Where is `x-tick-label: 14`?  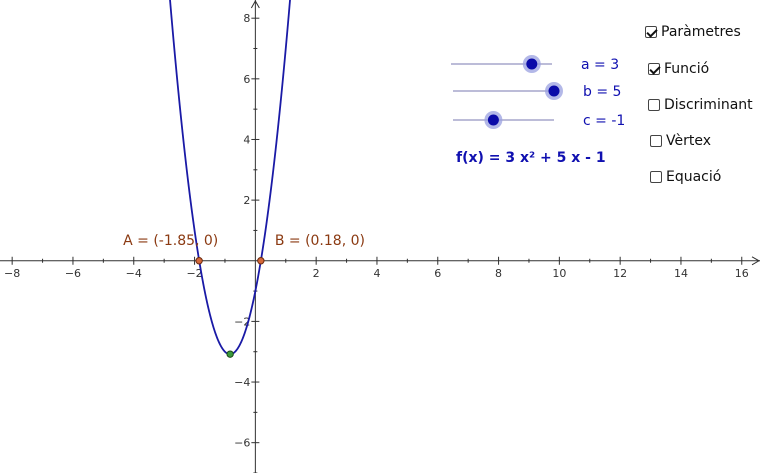 x-tick-label: 14 is located at coordinates (681, 273).